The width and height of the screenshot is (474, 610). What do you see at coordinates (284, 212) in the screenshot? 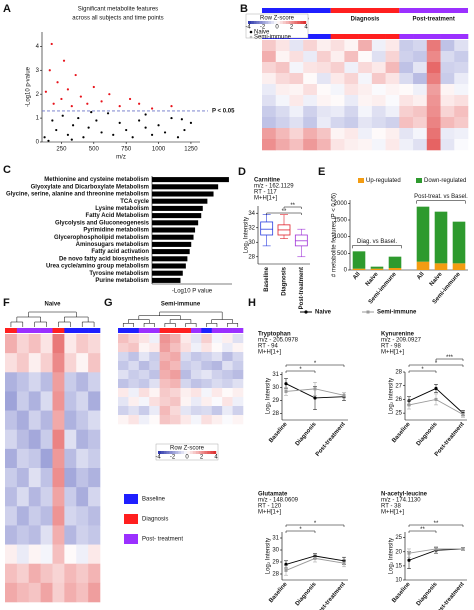
I see `significance-label: **` at bounding box center [284, 212].